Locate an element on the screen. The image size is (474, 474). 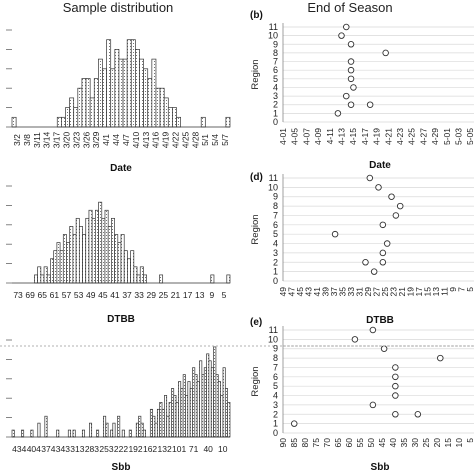
x-tick-label: 4-19 is located at coordinates (377, 136).